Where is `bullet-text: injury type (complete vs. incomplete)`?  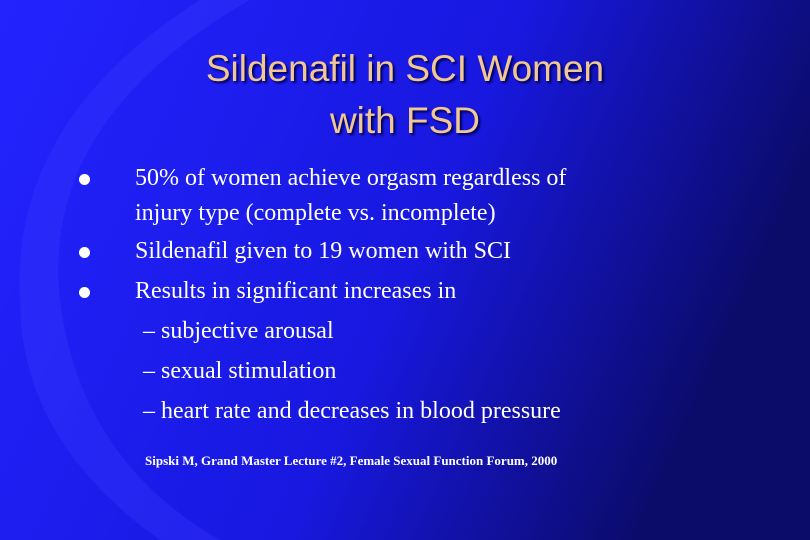 bullet-text: injury type (complete vs. incomplete) is located at coordinates (315, 213).